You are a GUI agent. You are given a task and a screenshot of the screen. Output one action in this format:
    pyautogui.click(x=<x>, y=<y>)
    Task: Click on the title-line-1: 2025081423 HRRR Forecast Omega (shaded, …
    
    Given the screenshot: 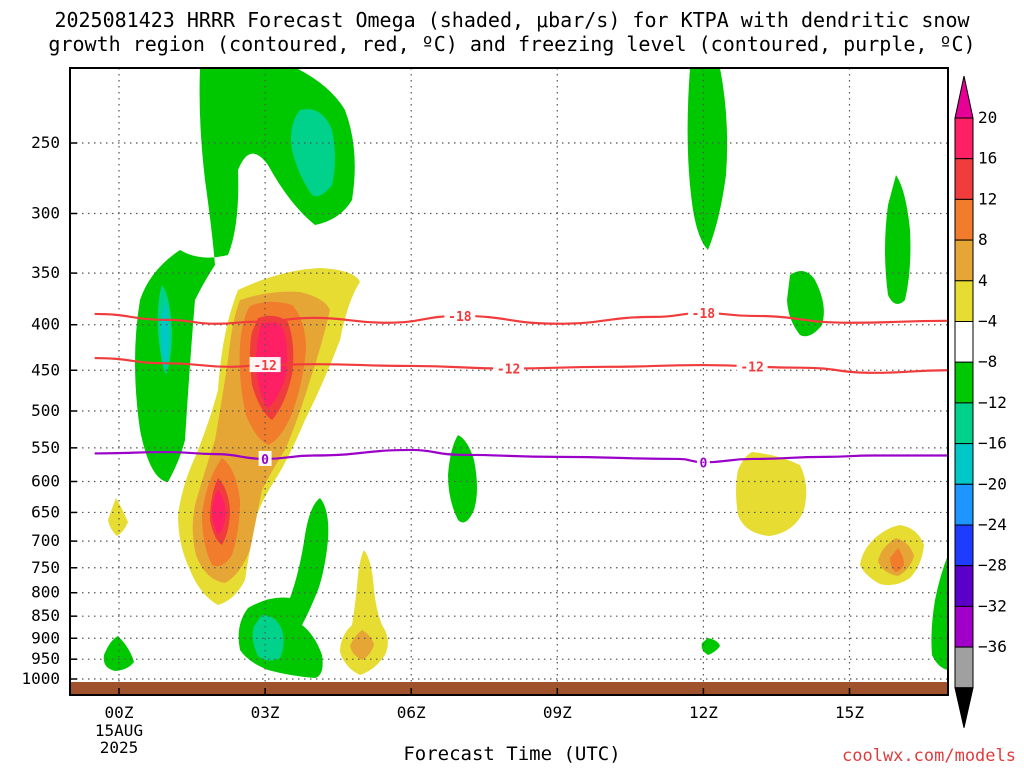 What is the action you would take?
    pyautogui.click(x=512, y=20)
    